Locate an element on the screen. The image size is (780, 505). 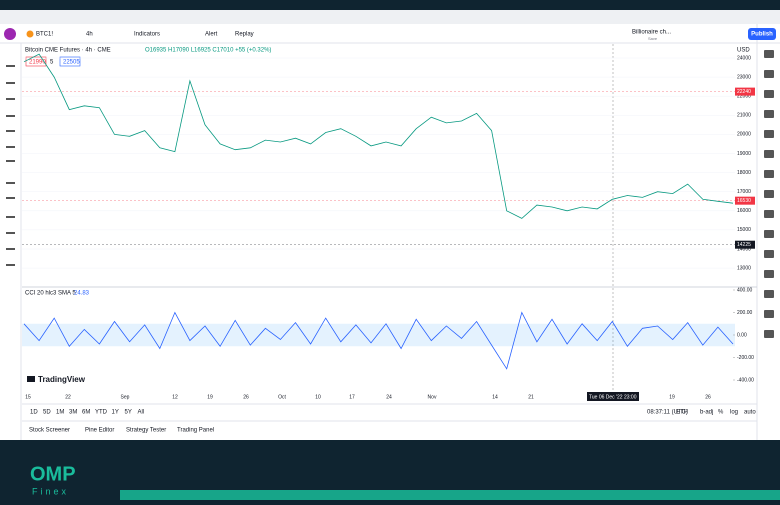
ask: 22505 is located at coordinates (71, 63).